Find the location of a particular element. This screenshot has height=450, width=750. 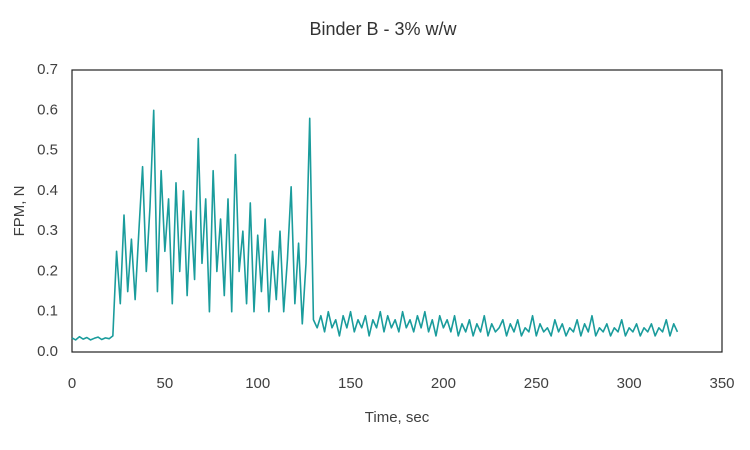

x-tick-label: 300 is located at coordinates (629, 383).